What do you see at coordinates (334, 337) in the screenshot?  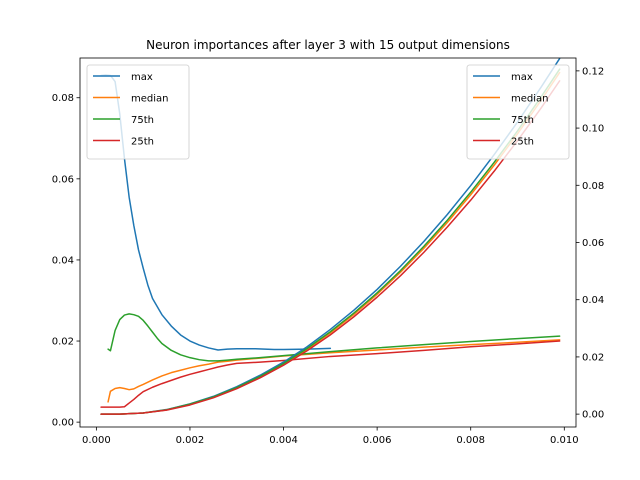 I see `left-axis-series-75th-line` at bounding box center [334, 337].